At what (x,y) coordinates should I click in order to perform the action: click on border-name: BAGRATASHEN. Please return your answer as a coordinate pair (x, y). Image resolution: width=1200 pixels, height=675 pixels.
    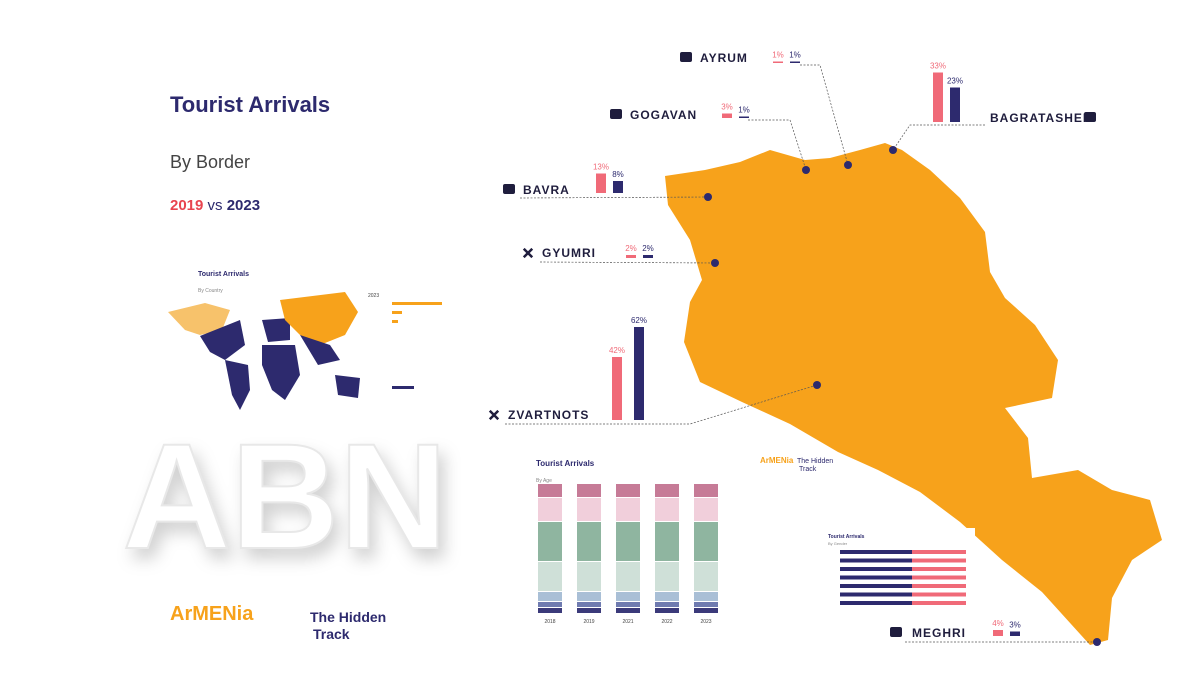
    Looking at the image, I should click on (1041, 118).